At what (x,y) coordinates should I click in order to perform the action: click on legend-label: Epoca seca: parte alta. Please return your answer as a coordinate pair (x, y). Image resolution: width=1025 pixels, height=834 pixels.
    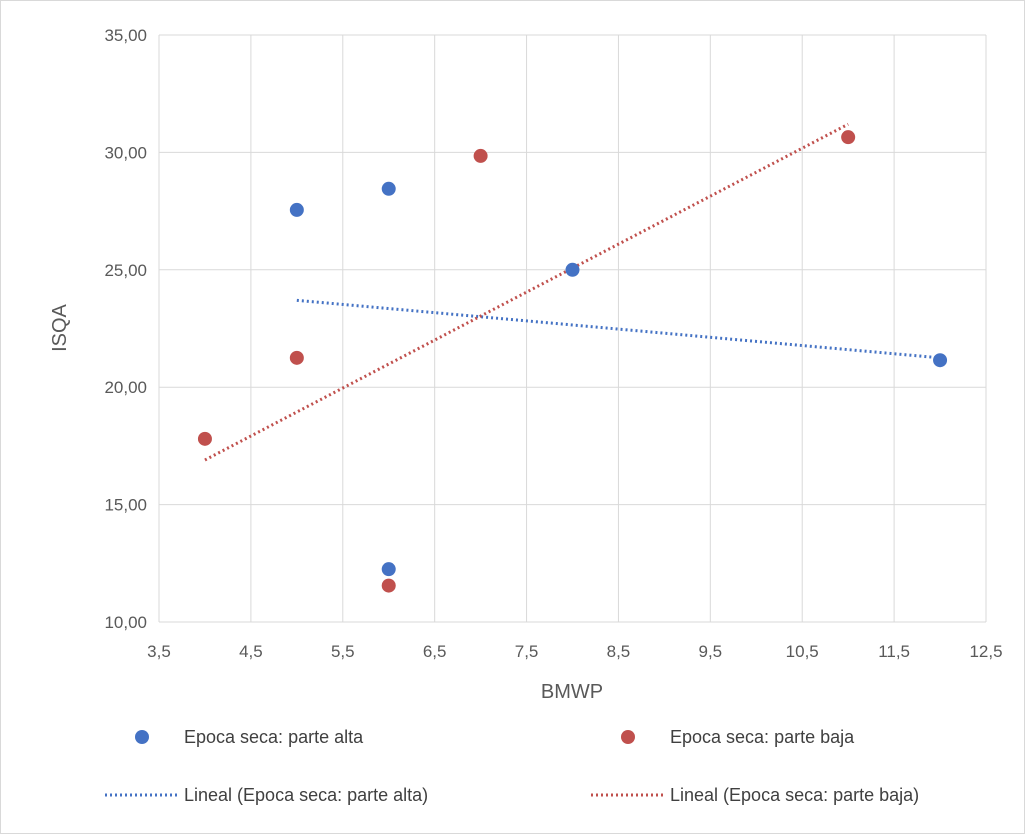
    Looking at the image, I should click on (274, 737).